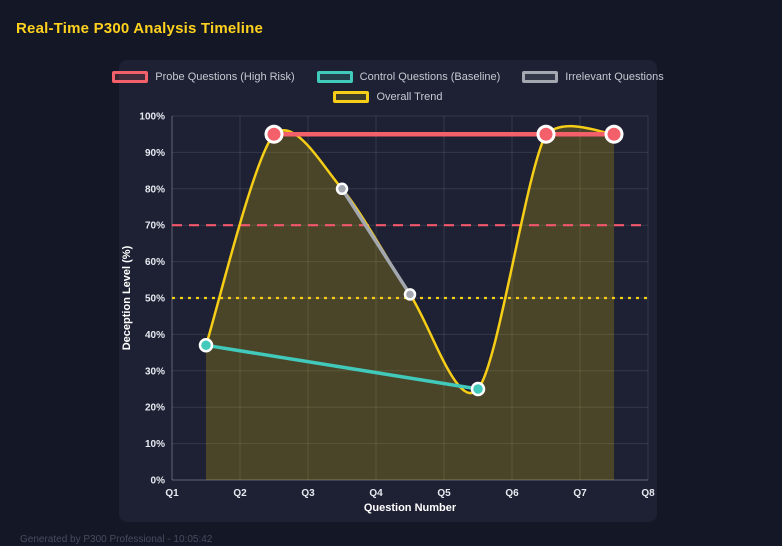  I want to click on legend-item-irrelevant: Irrelevant Questions, so click(593, 77).